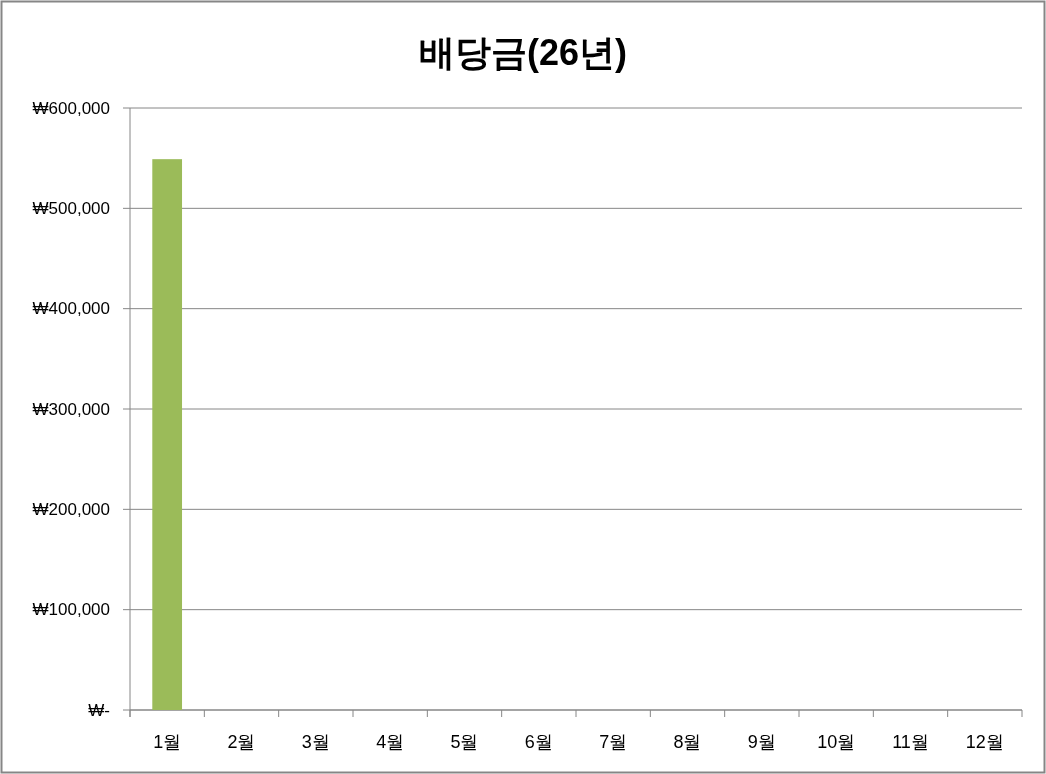 The image size is (1046, 774). Describe the element at coordinates (315, 742) in the screenshot. I see `x-tick-label: 3월` at that location.